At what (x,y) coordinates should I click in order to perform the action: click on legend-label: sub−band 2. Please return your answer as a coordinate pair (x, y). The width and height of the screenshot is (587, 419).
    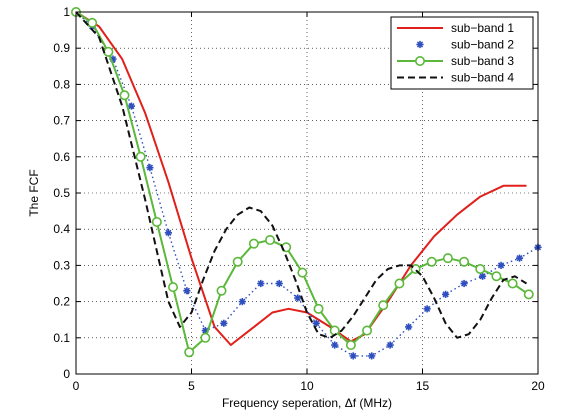
    Looking at the image, I should click on (482, 45).